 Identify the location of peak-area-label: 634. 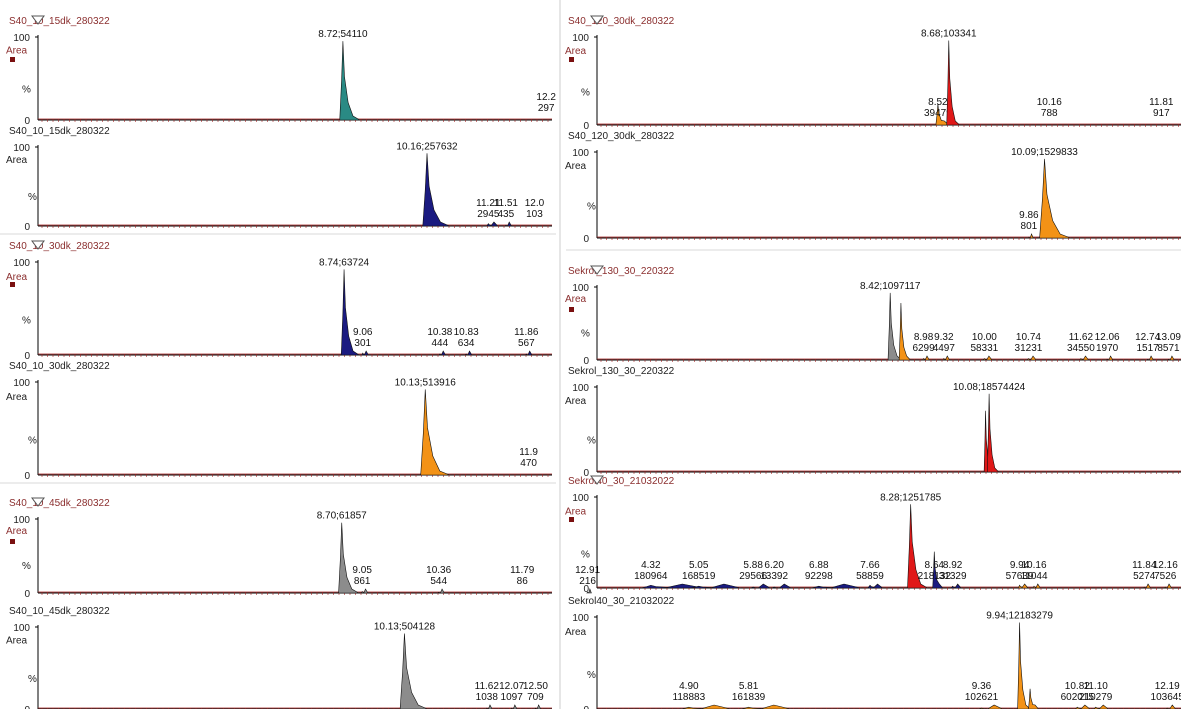
(466, 343).